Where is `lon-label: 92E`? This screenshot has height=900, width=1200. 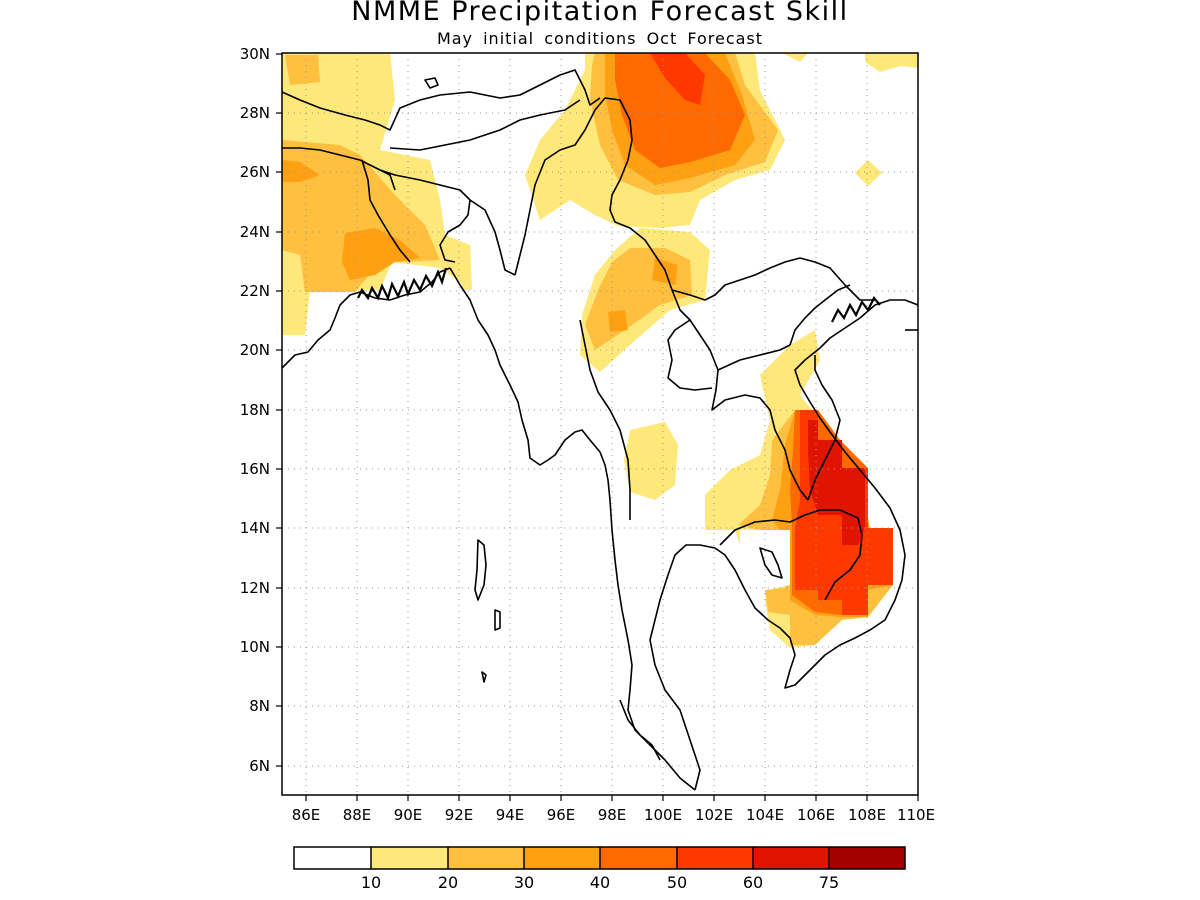
lon-label: 92E is located at coordinates (459, 815).